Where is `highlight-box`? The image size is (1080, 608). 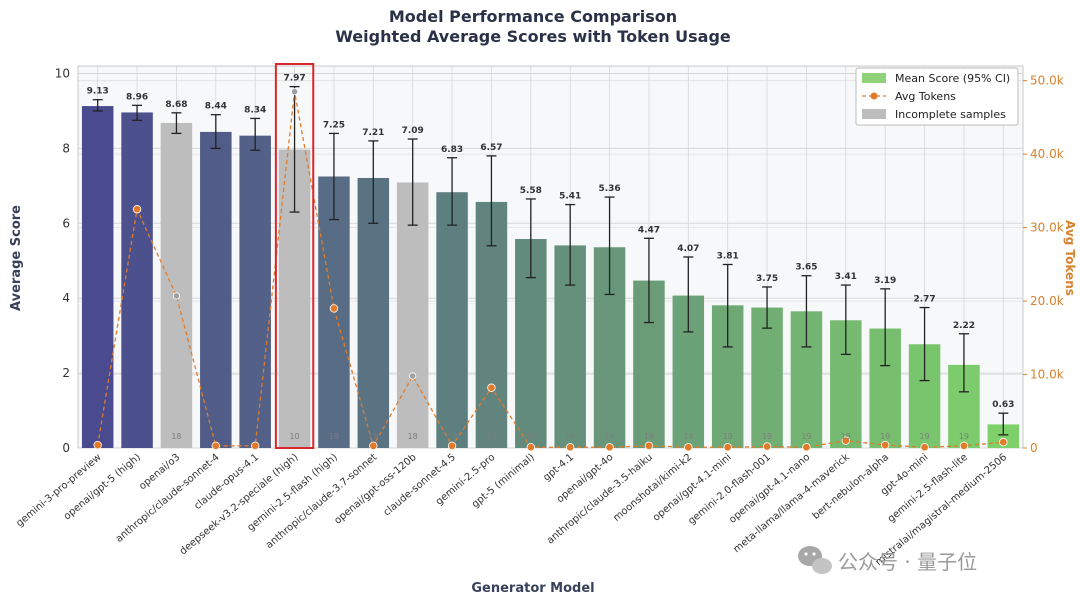 highlight-box is located at coordinates (294, 256).